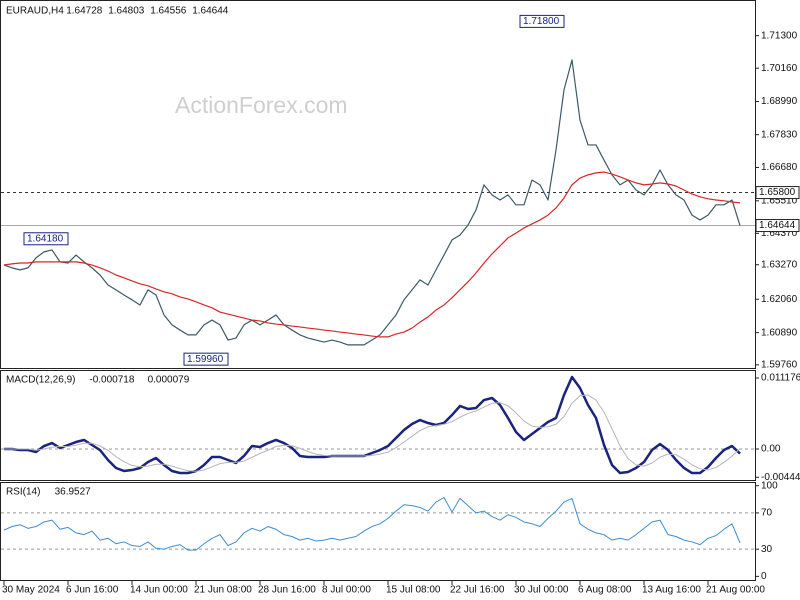 The width and height of the screenshot is (800, 600). I want to click on x-tick-label: 30 Jul 00:00, so click(541, 590).